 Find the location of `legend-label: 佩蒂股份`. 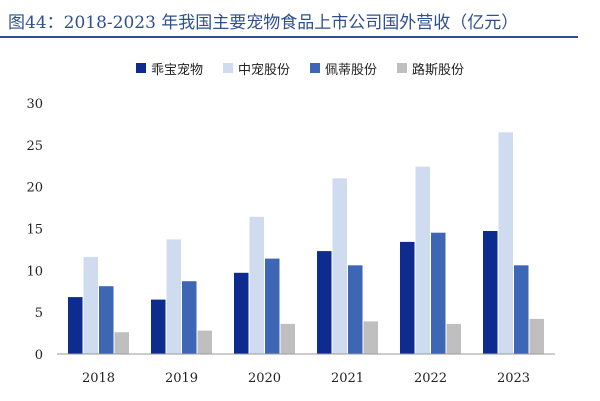

legend-label: 佩蒂股份 is located at coordinates (351, 70).